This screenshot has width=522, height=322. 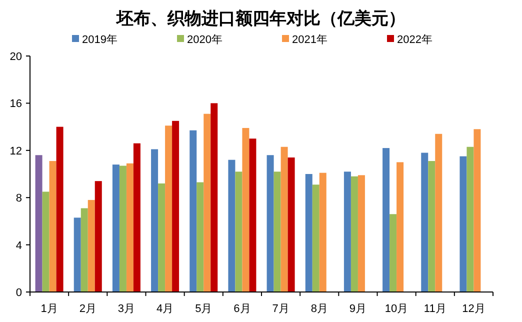 I want to click on y-tick-label: 16, so click(x=16, y=104).